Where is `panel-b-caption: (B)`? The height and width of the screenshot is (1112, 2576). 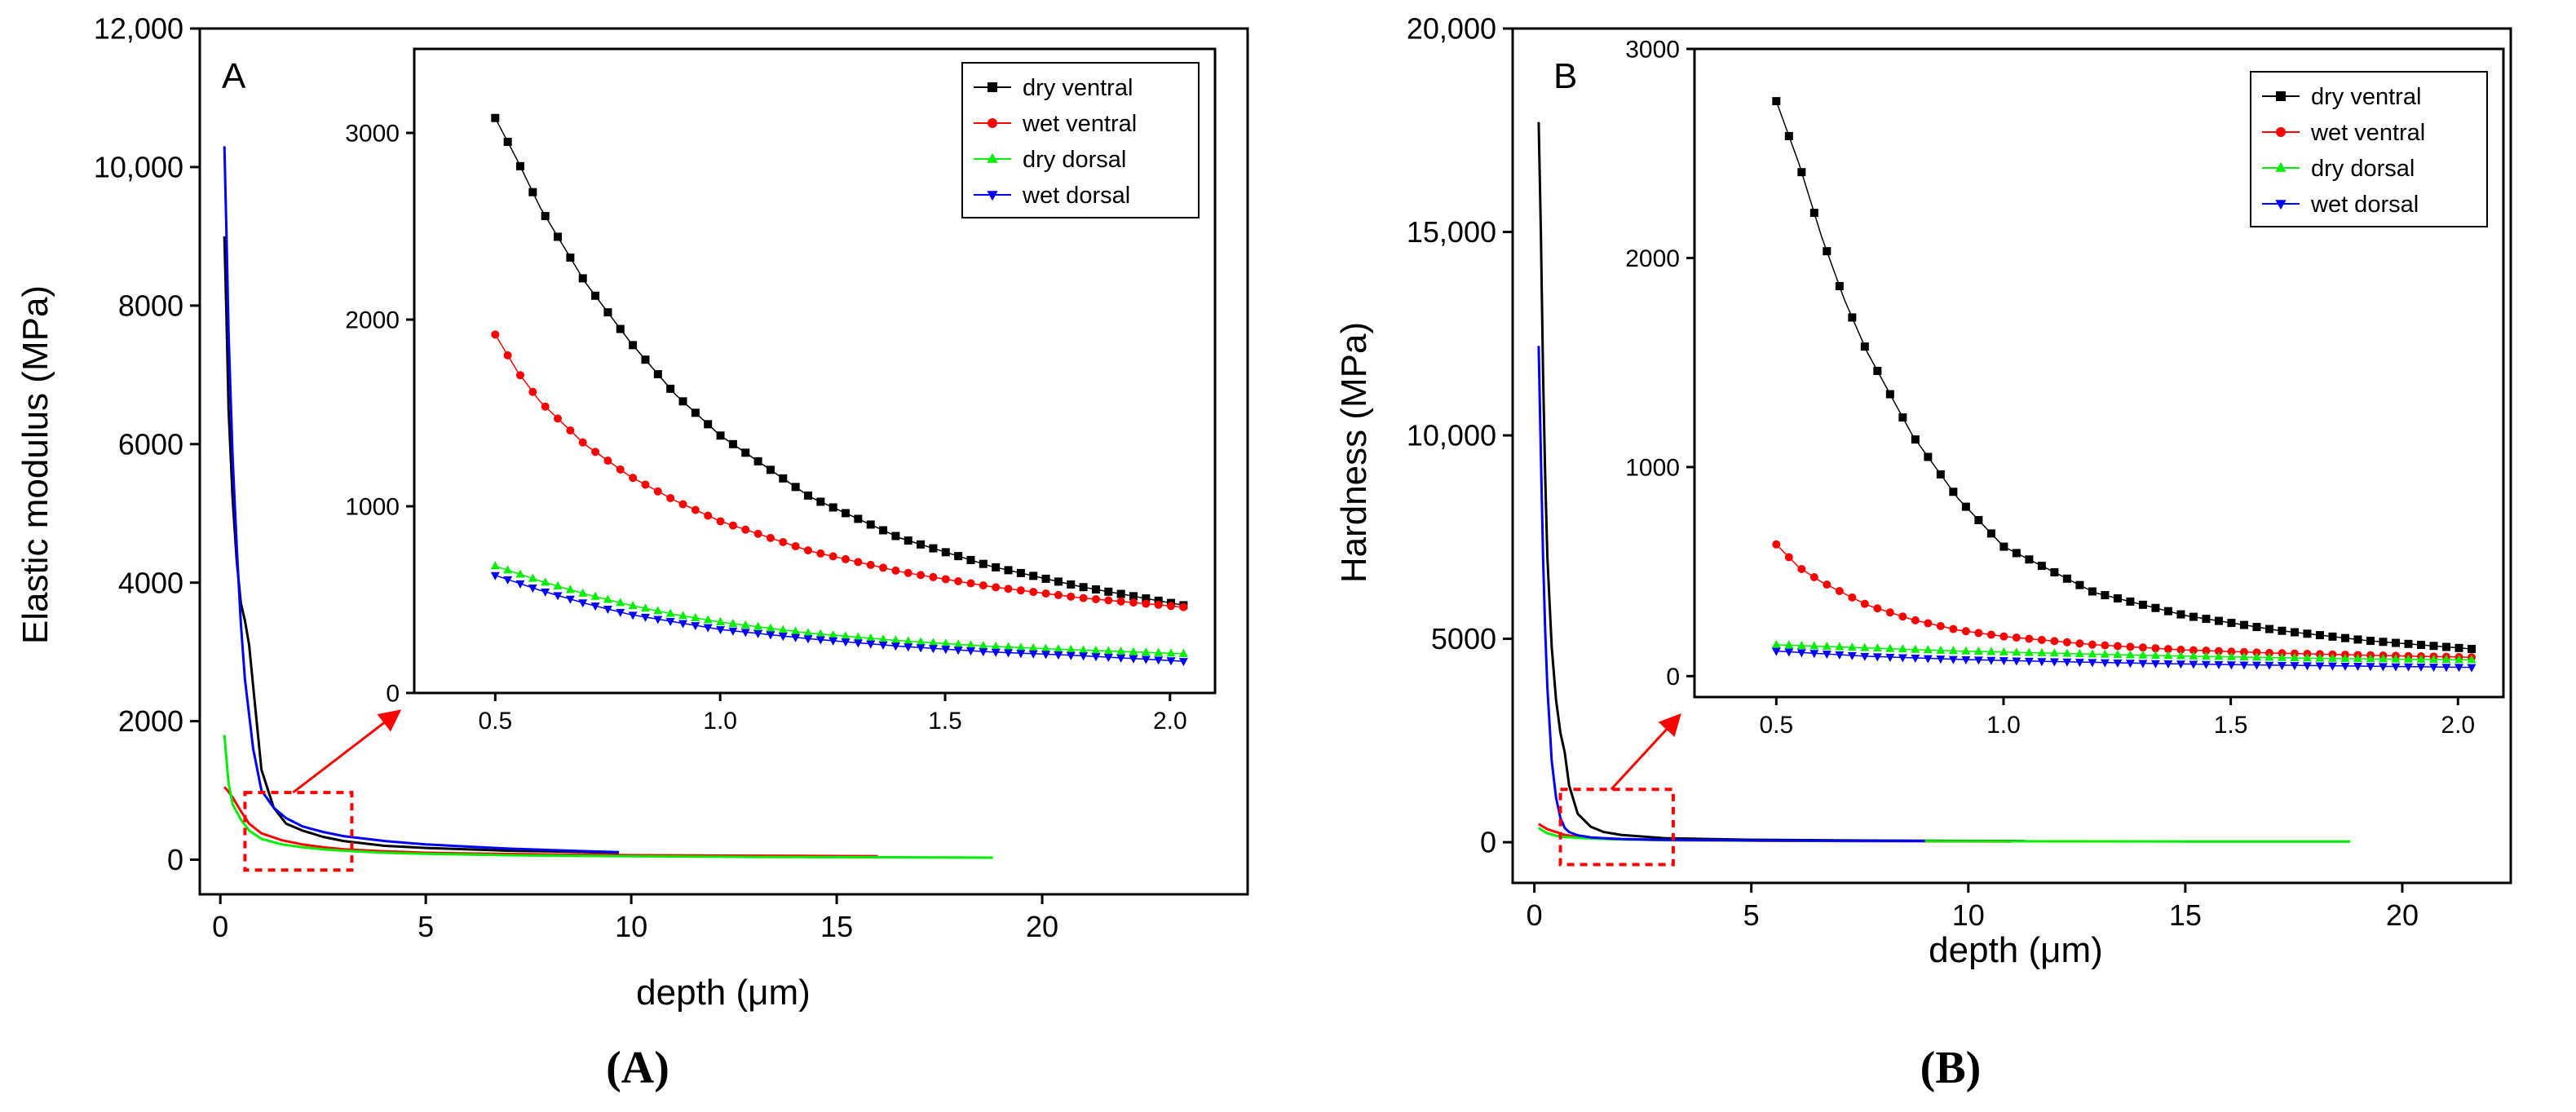 panel-b-caption: (B) is located at coordinates (1951, 1068).